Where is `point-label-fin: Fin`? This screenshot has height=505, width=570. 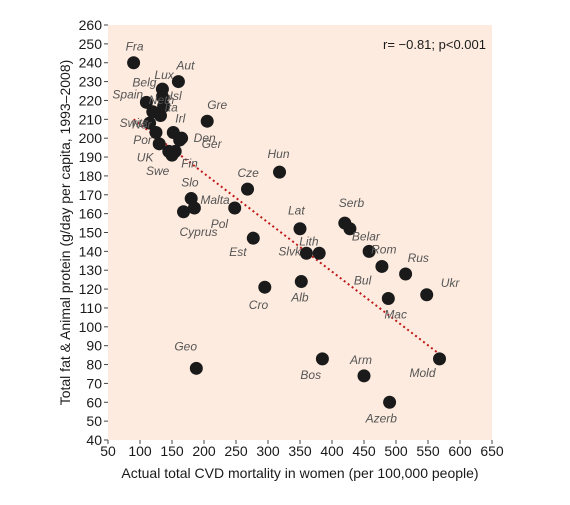 point-label-fin: Fin is located at coordinates (189, 163).